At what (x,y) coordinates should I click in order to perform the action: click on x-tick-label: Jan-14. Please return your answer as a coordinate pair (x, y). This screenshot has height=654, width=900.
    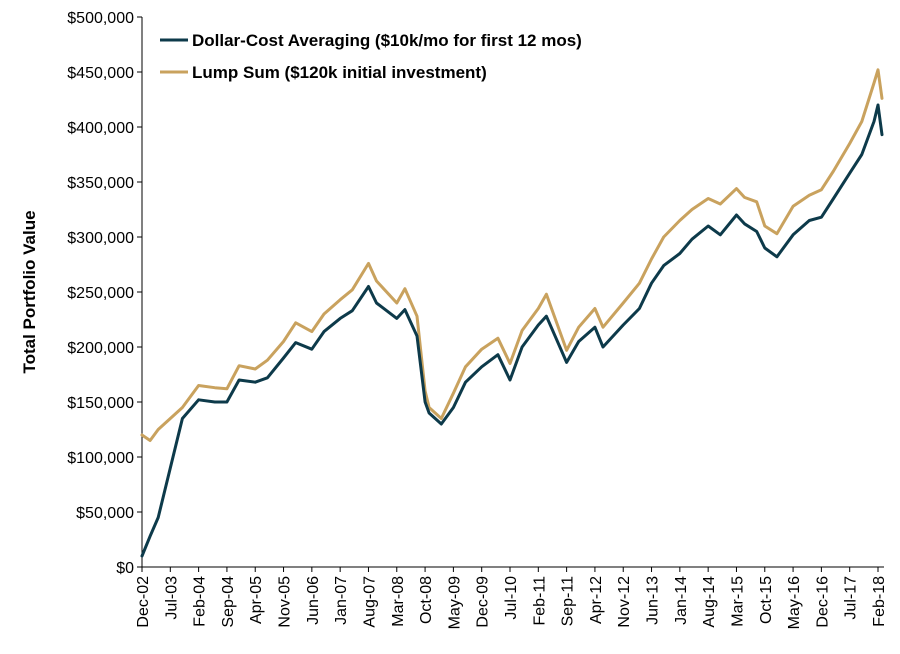
    Looking at the image, I should click on (681, 600).